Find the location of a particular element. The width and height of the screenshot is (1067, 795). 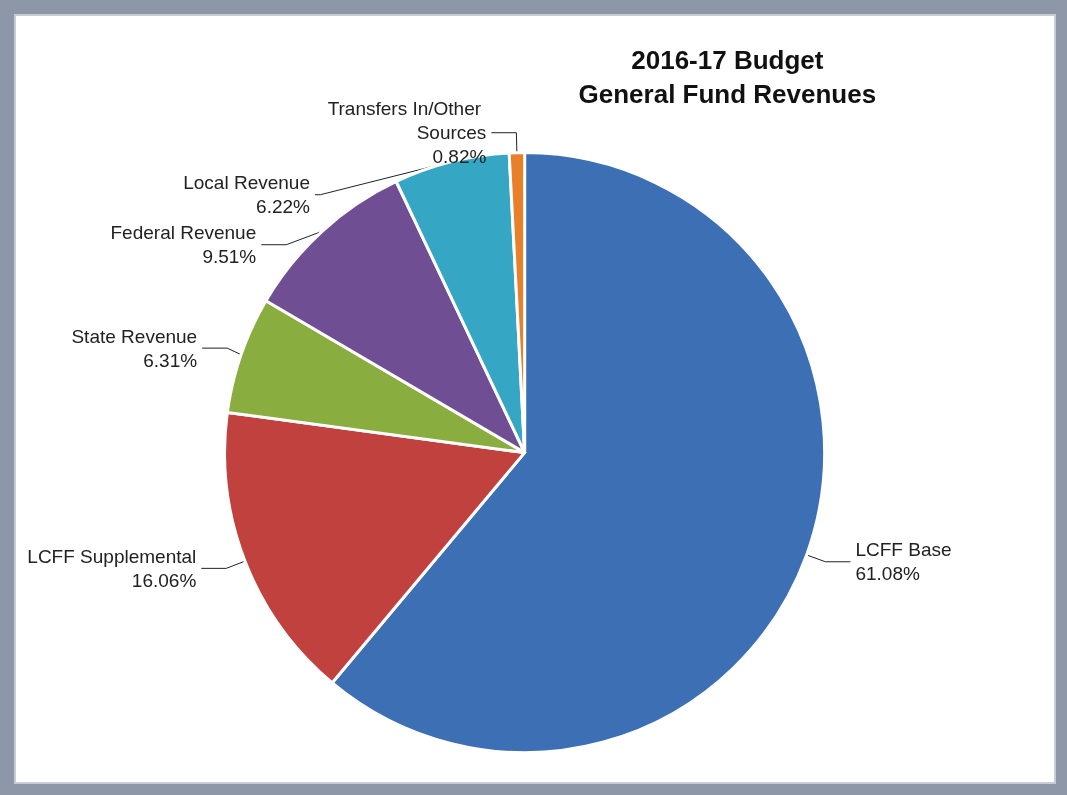

slice-label: Local Revenue is located at coordinates (246, 183).